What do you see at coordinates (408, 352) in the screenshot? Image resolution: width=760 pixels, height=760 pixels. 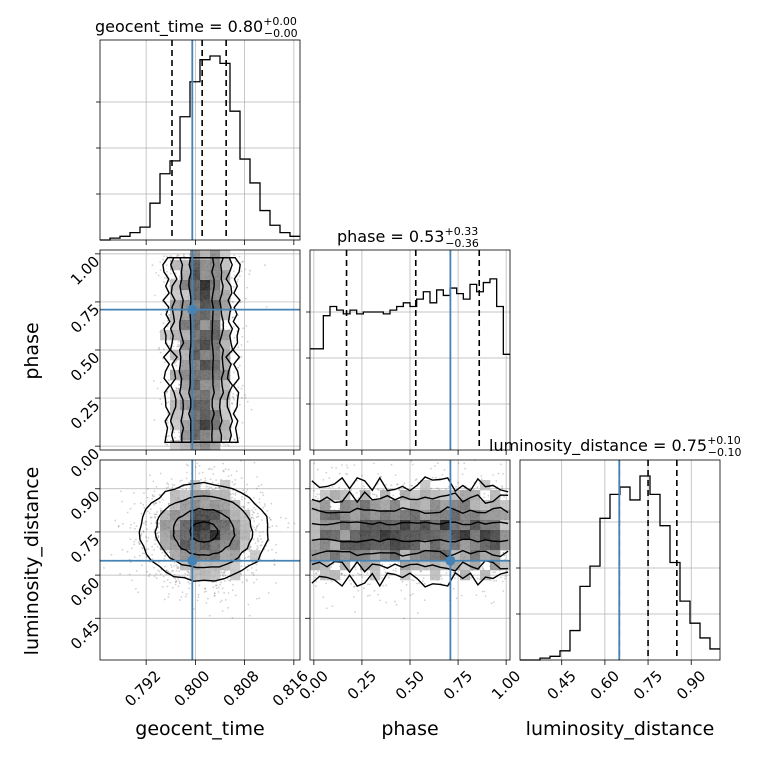 I see `panel-phase-histogram` at bounding box center [408, 352].